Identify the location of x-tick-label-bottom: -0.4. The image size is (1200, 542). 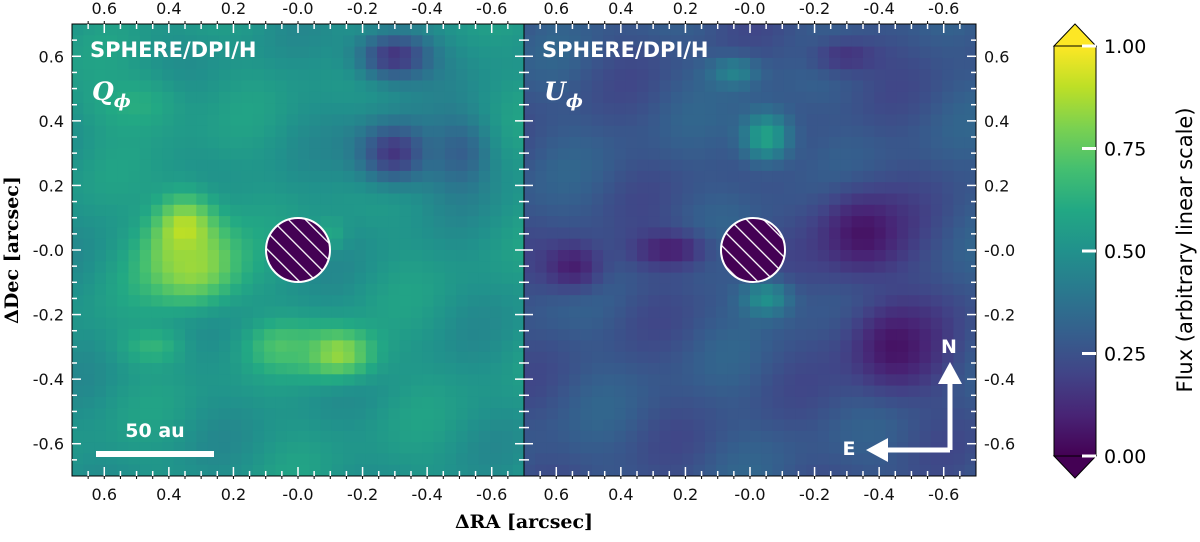
(879, 494).